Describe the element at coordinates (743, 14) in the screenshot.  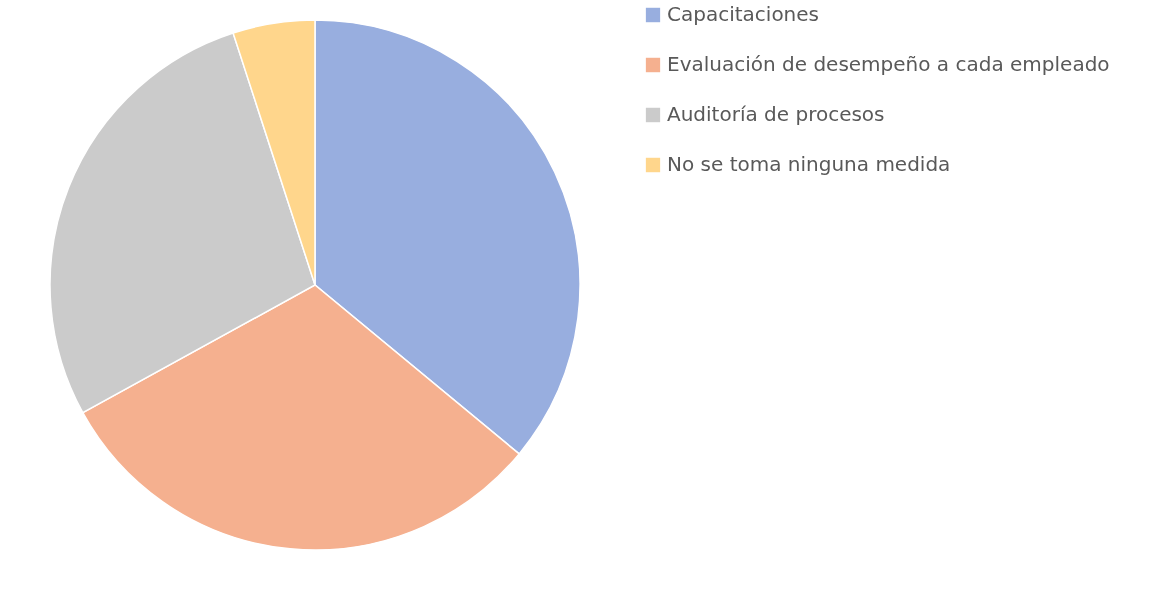
I see `legend-label: Capacitaciones` at that location.